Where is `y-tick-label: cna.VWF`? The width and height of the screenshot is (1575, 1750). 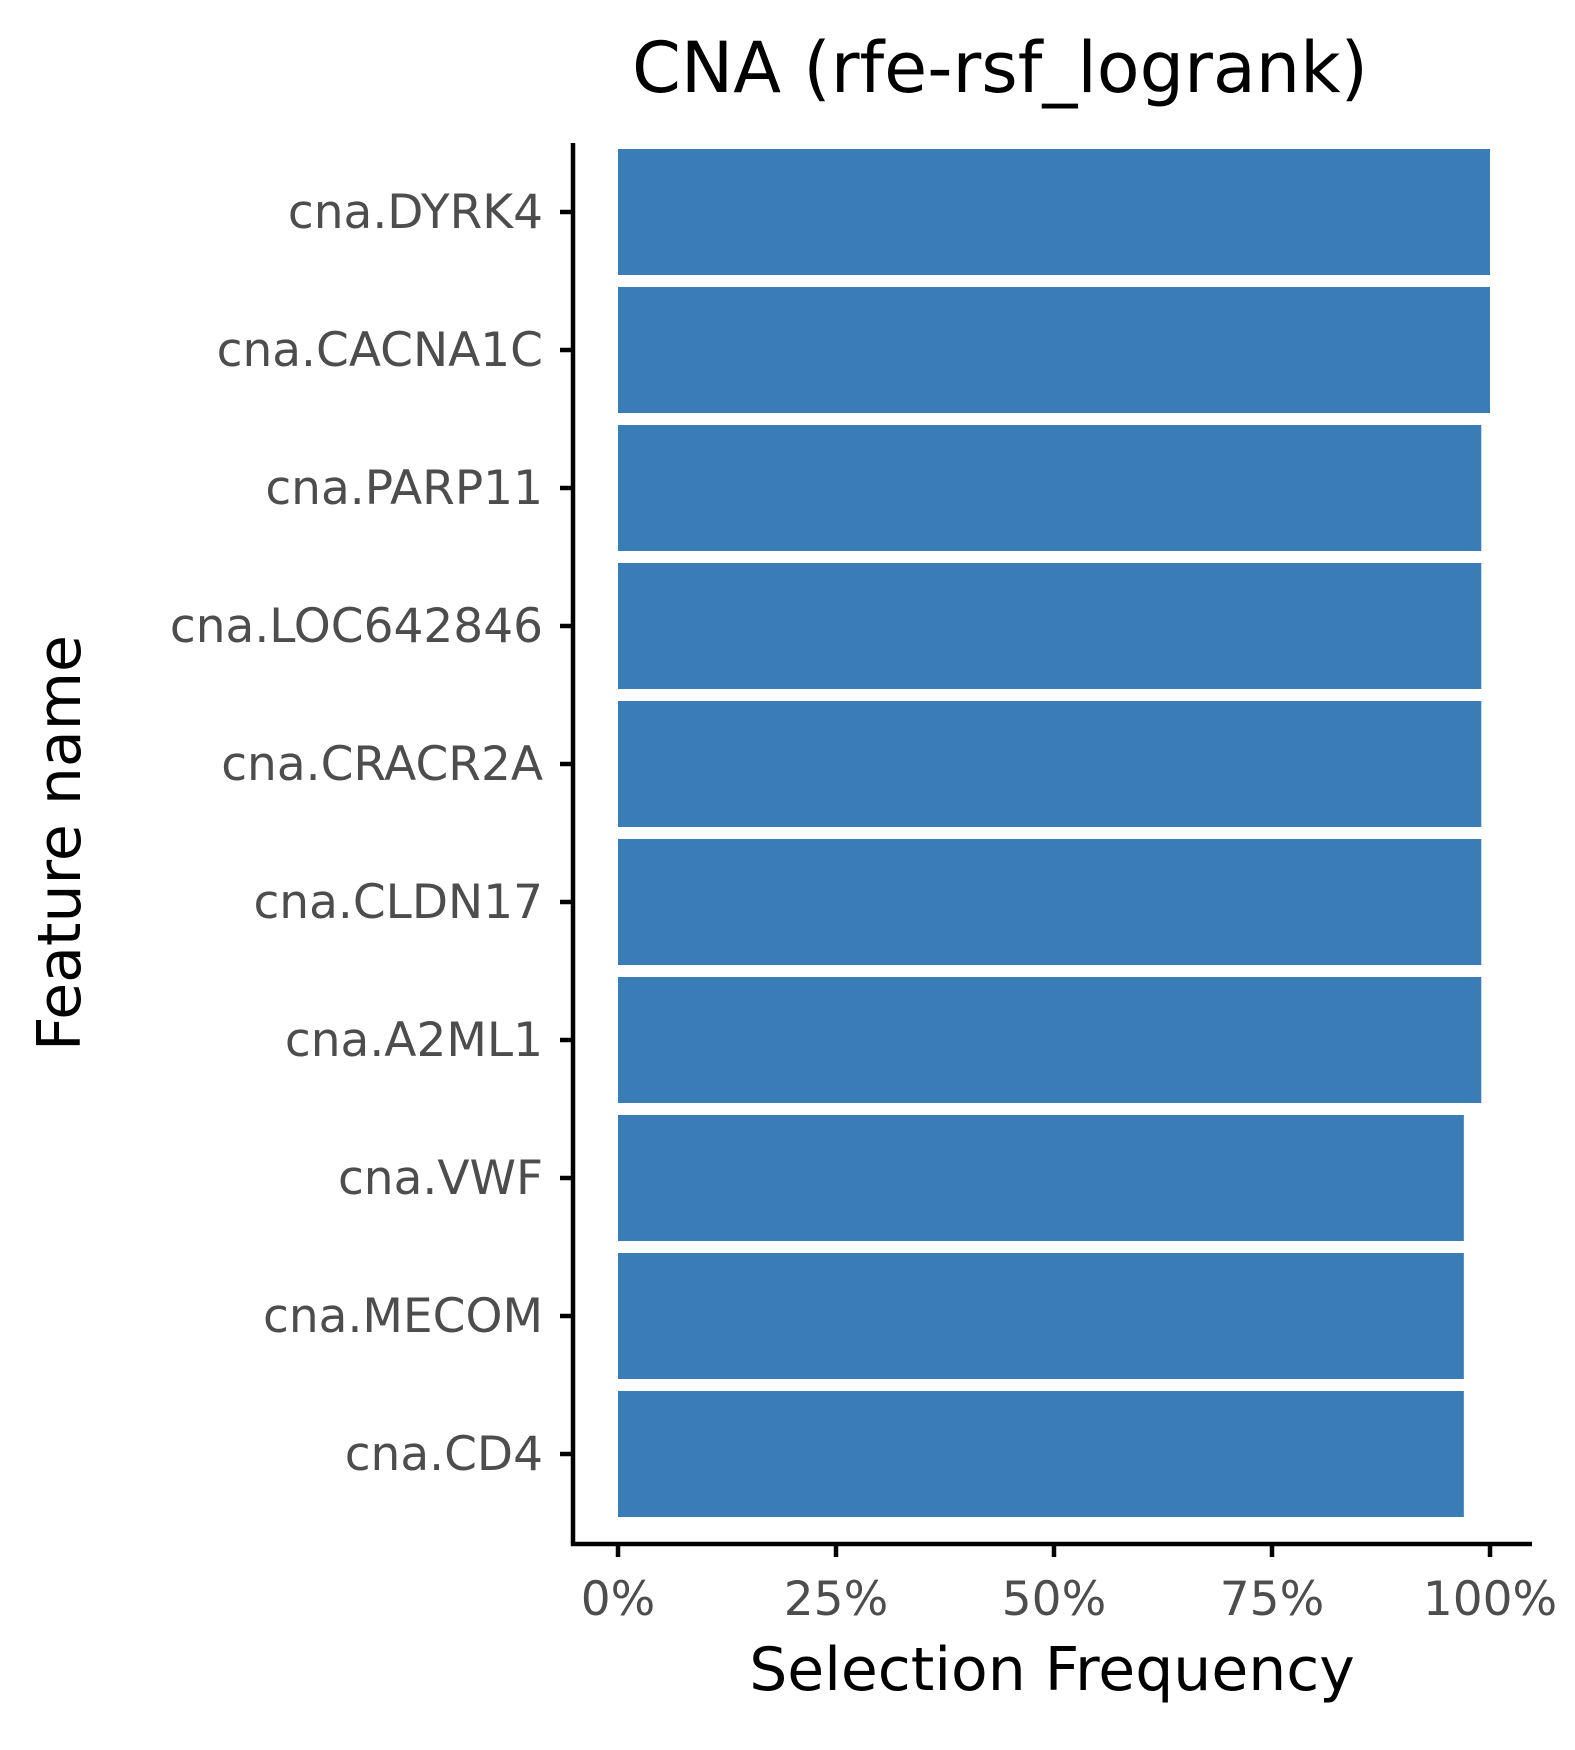 y-tick-label: cna.VWF is located at coordinates (440, 1178).